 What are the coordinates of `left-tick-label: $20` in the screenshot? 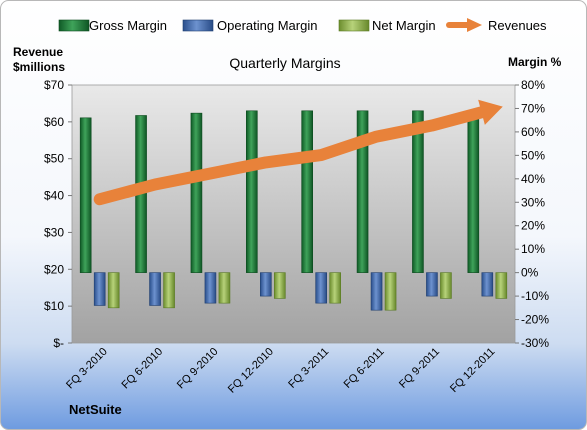 It's located at (54, 269).